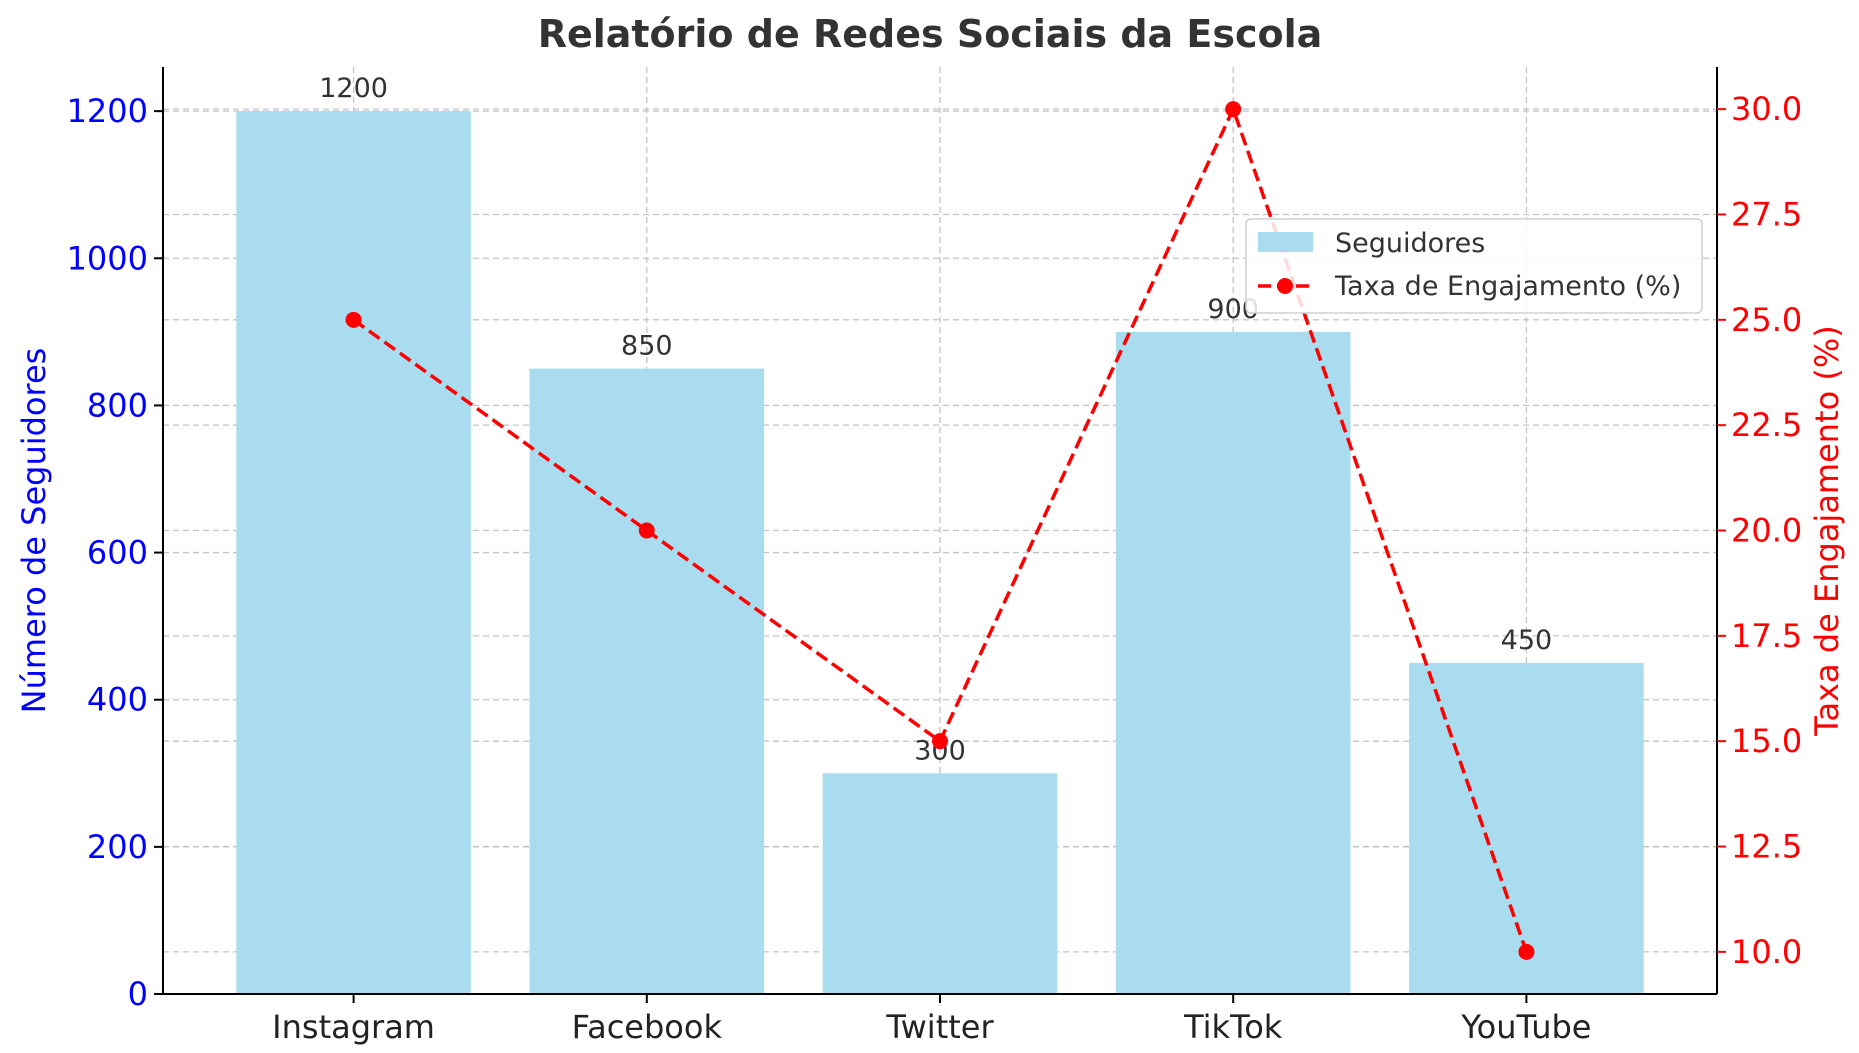  I want to click on legend: Seguidores Taxa de Engajamento (%), so click(1474, 266).